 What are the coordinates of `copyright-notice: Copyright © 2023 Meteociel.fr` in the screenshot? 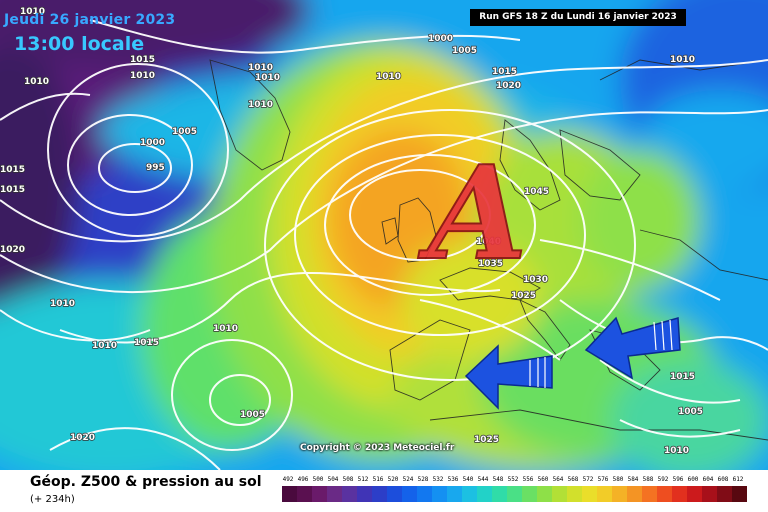 It's located at (377, 448).